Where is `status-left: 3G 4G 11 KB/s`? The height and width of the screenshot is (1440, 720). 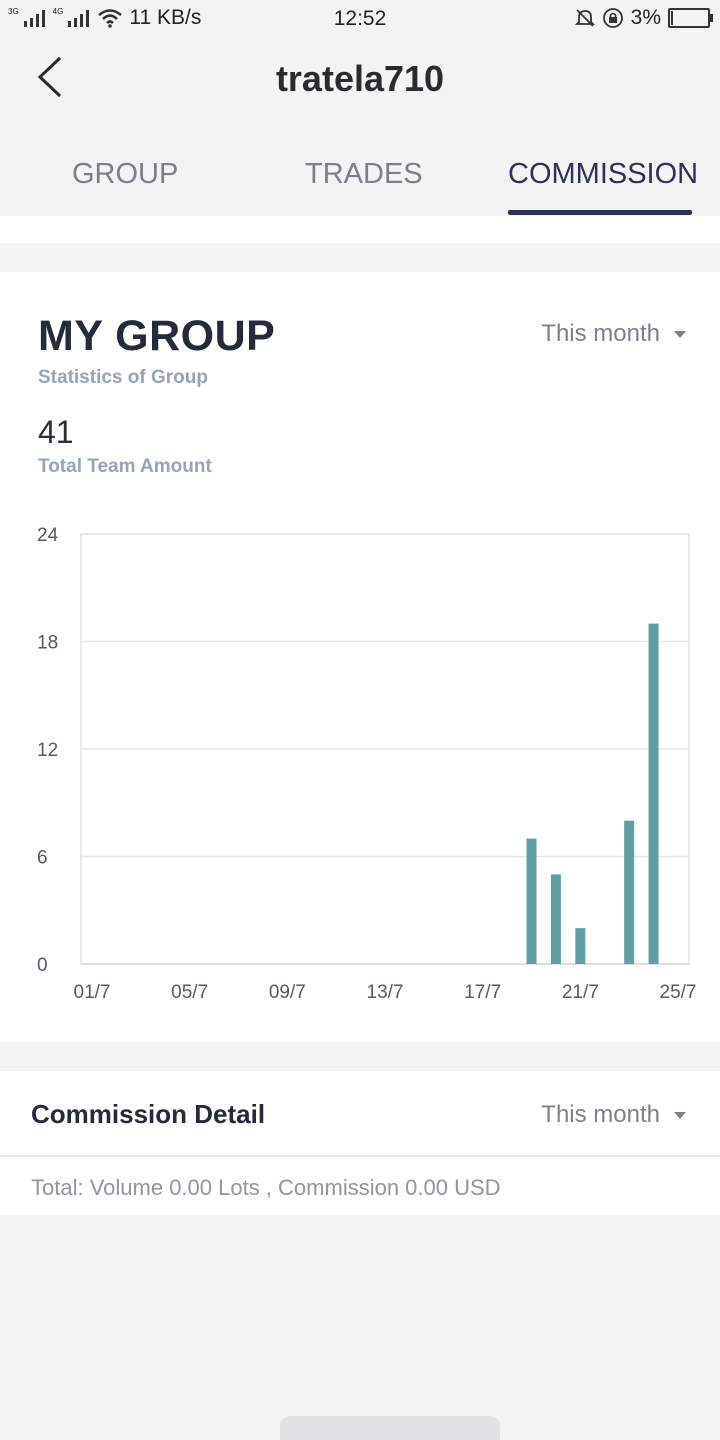 status-left: 3G 4G 11 KB/s is located at coordinates (104, 18).